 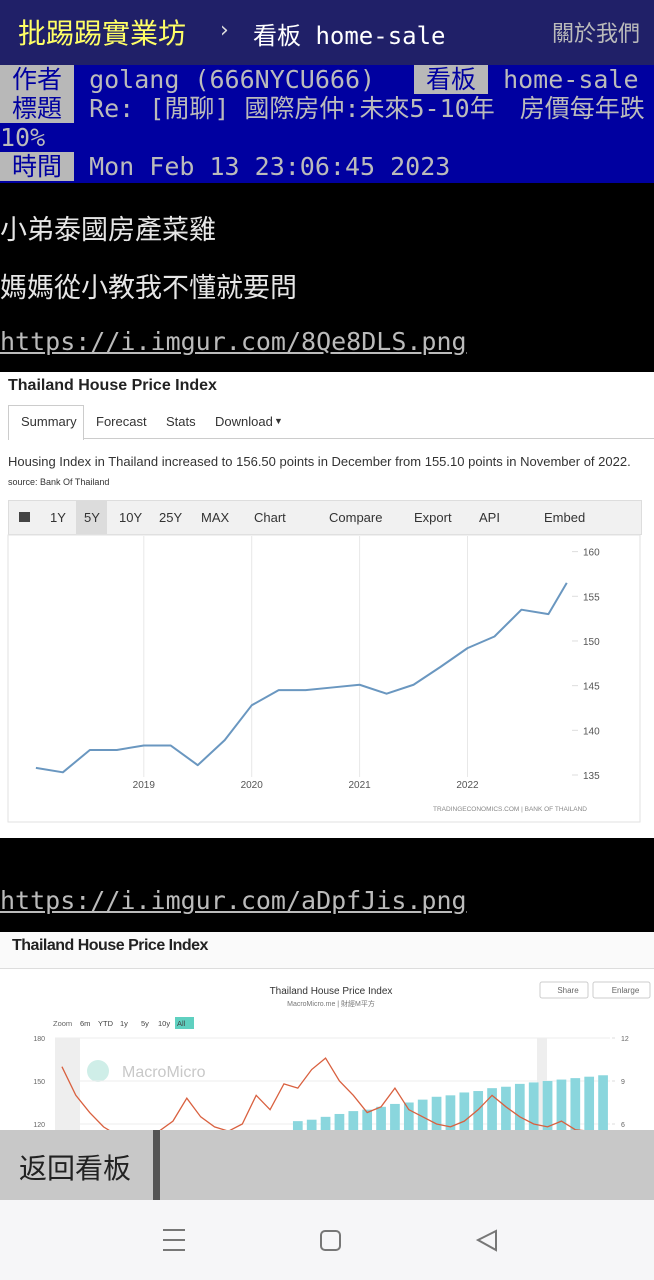 I want to click on y2-tick-label: 12, so click(x=625, y=1039).